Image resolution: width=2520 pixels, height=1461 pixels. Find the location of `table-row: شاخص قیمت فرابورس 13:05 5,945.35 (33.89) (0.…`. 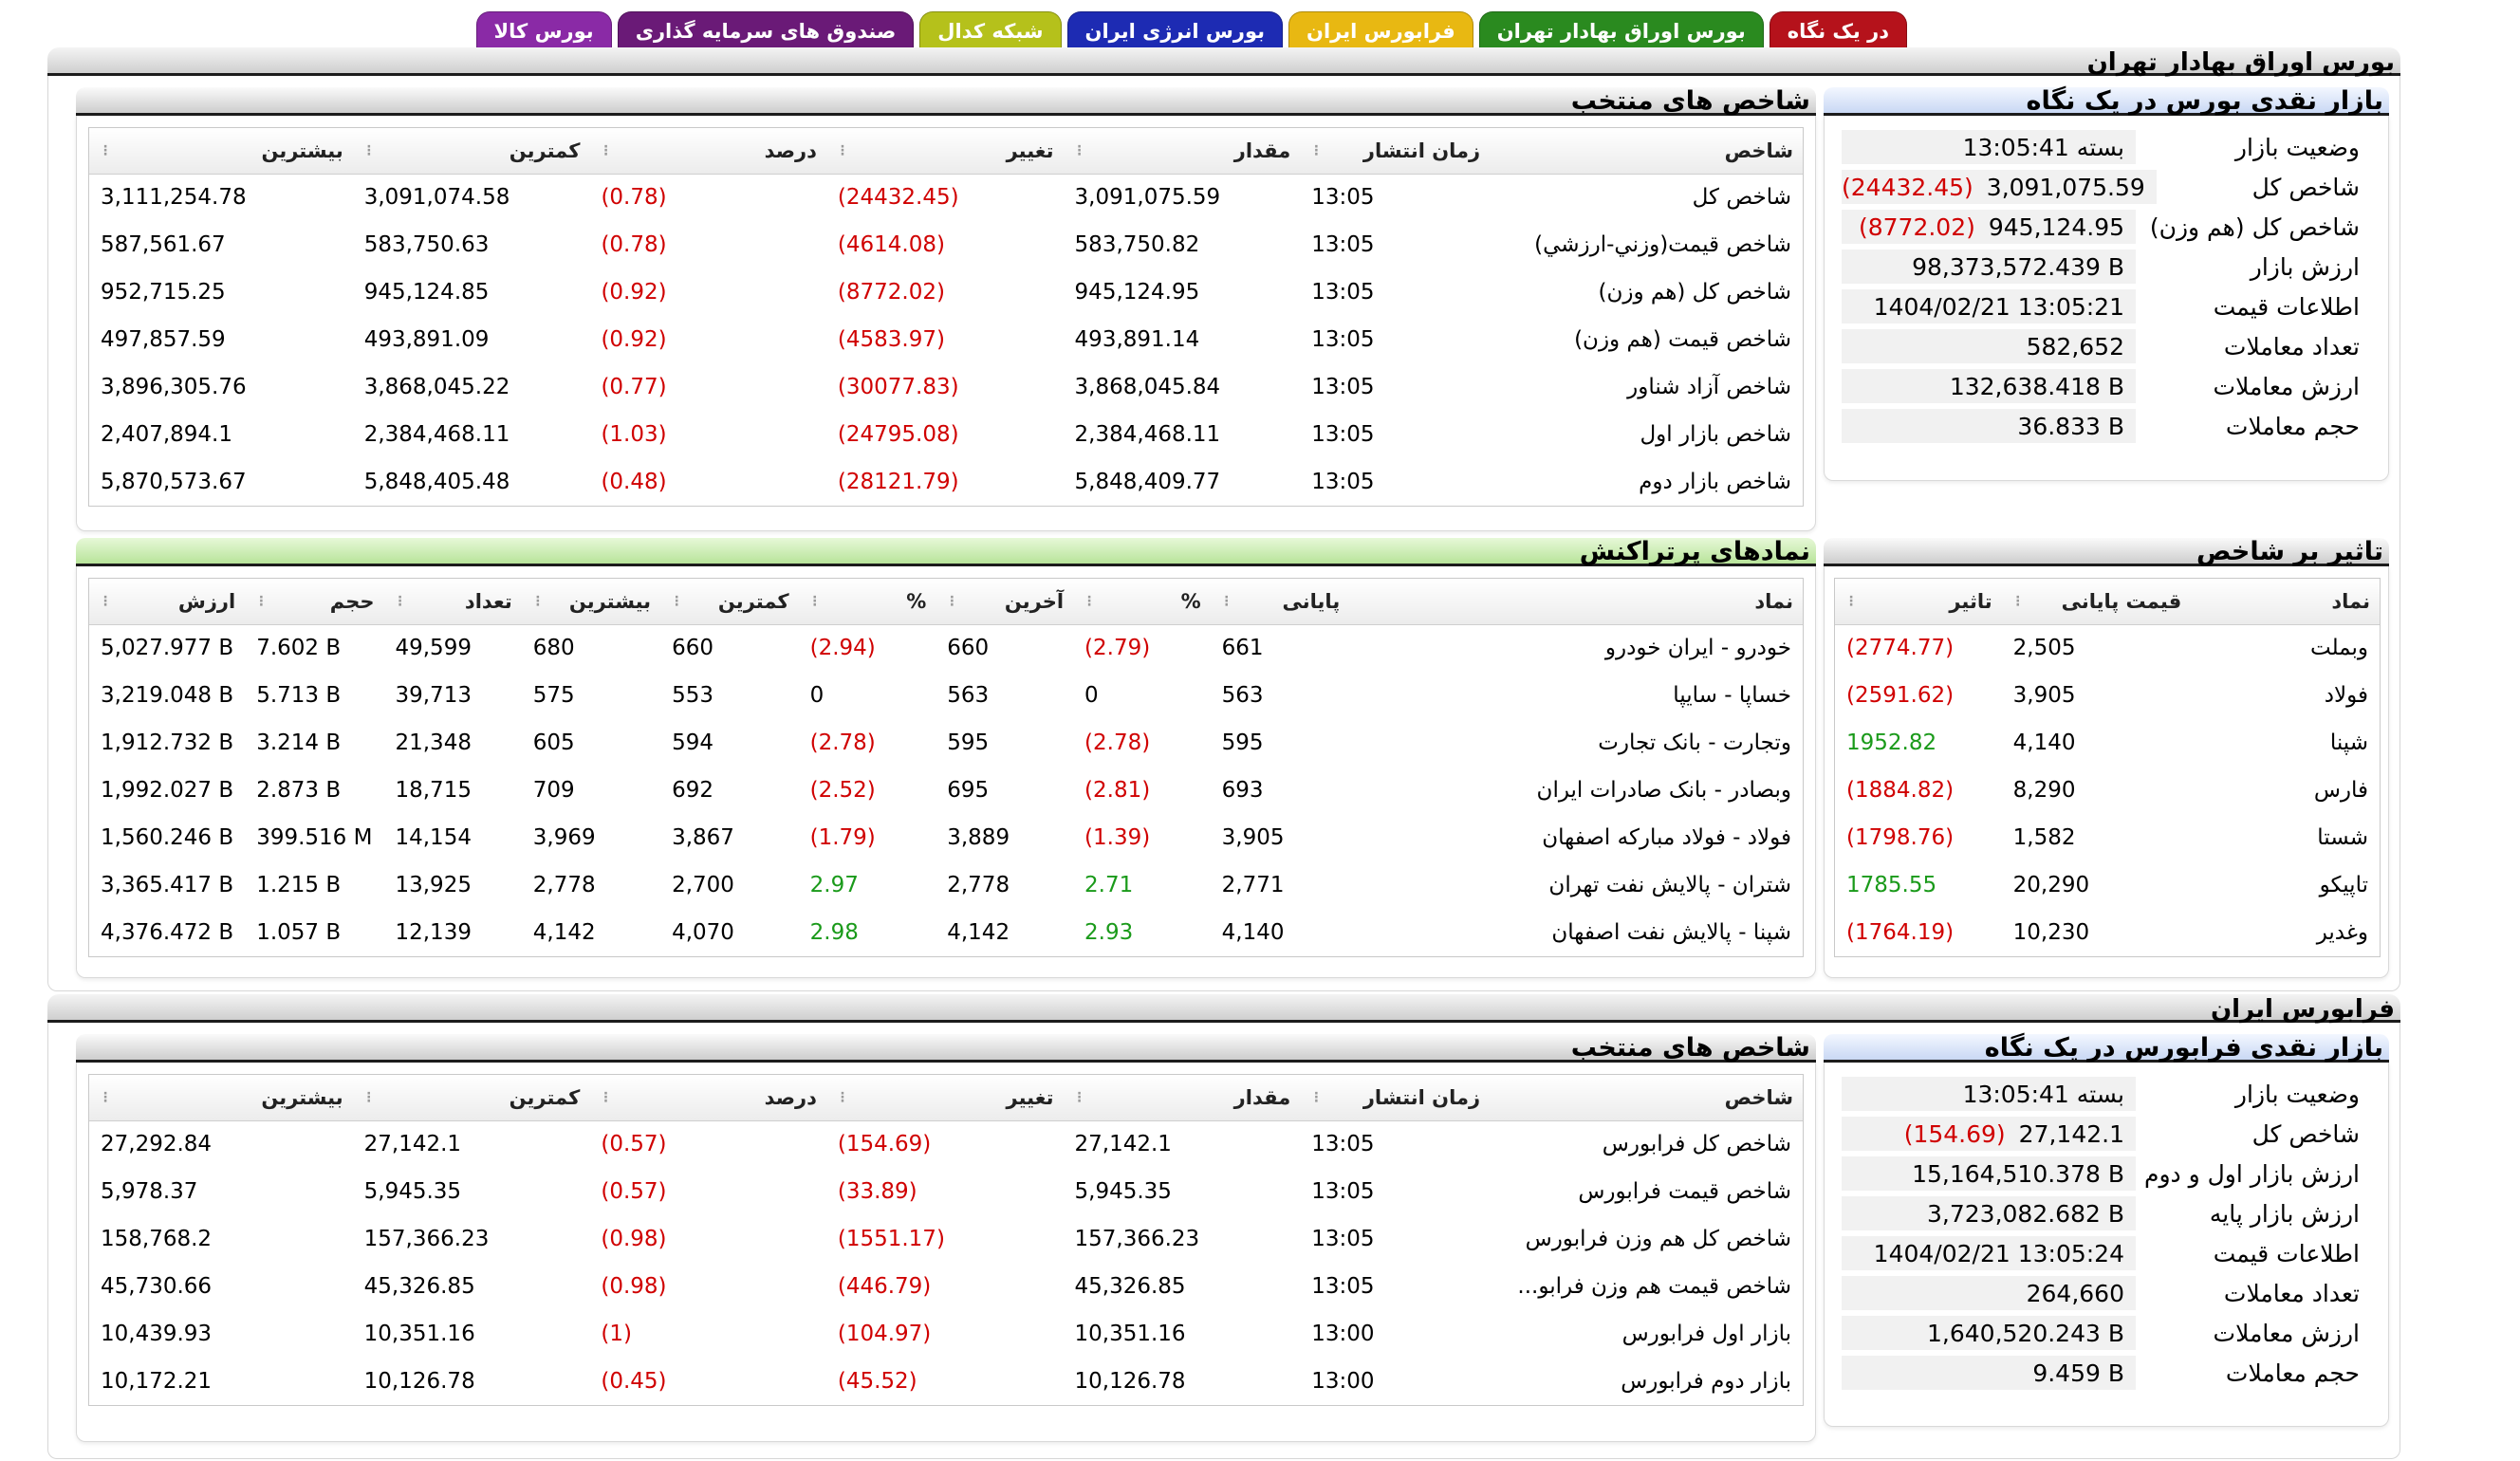

table-row: شاخص قیمت فرابورس 13:05 5,945.35 (33.89) (0.… is located at coordinates (946, 1191).